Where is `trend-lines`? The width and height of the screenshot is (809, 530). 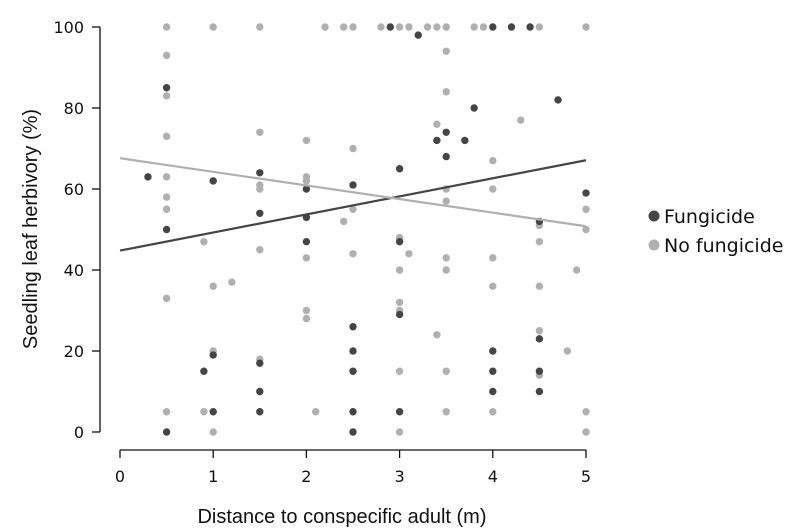 trend-lines is located at coordinates (353, 204).